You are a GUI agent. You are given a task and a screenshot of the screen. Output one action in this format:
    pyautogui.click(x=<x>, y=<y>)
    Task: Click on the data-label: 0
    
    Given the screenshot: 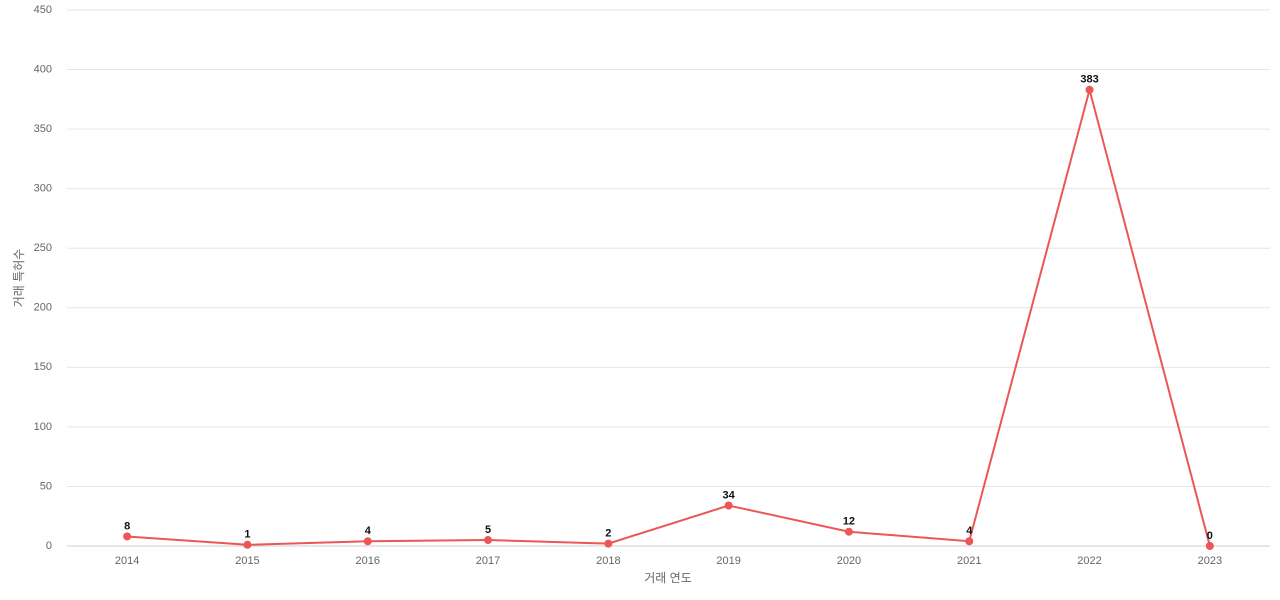 What is the action you would take?
    pyautogui.click(x=1210, y=536)
    